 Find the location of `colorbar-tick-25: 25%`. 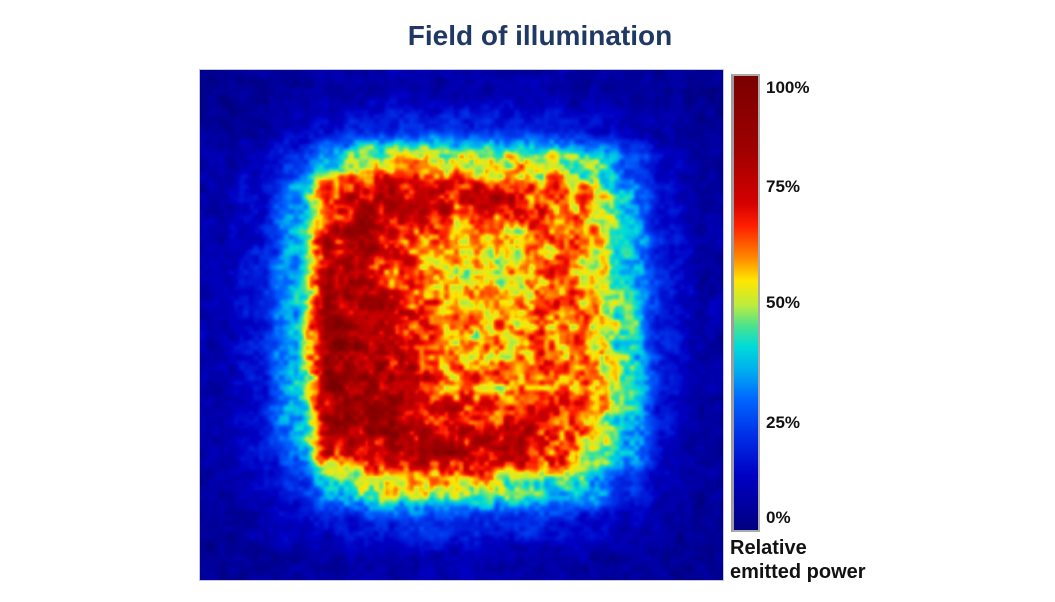

colorbar-tick-25: 25% is located at coordinates (783, 422).